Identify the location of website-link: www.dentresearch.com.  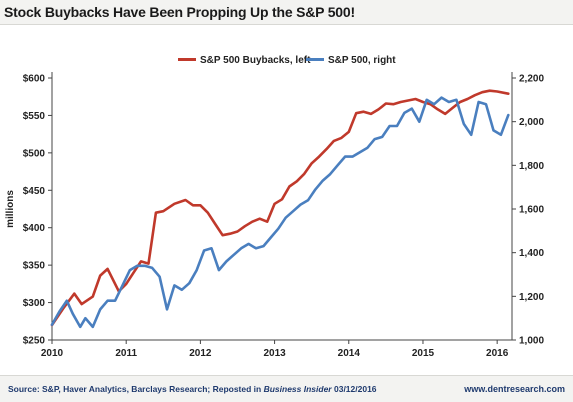
(514, 389).